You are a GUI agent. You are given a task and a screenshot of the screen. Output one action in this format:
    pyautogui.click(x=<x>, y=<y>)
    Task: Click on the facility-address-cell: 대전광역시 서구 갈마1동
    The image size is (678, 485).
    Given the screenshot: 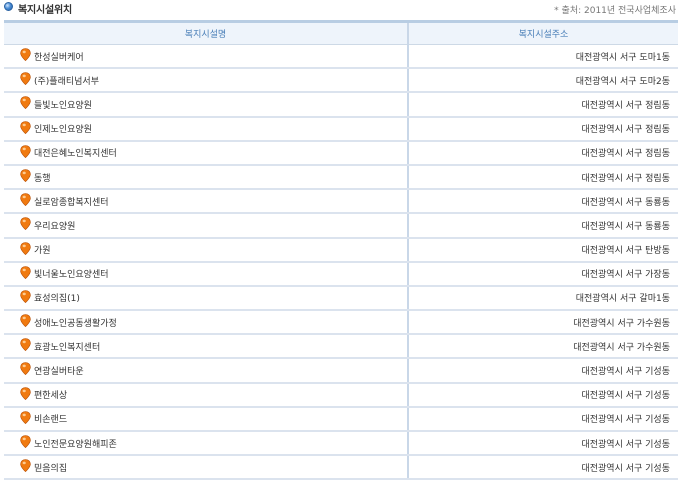 What is the action you would take?
    pyautogui.click(x=543, y=298)
    